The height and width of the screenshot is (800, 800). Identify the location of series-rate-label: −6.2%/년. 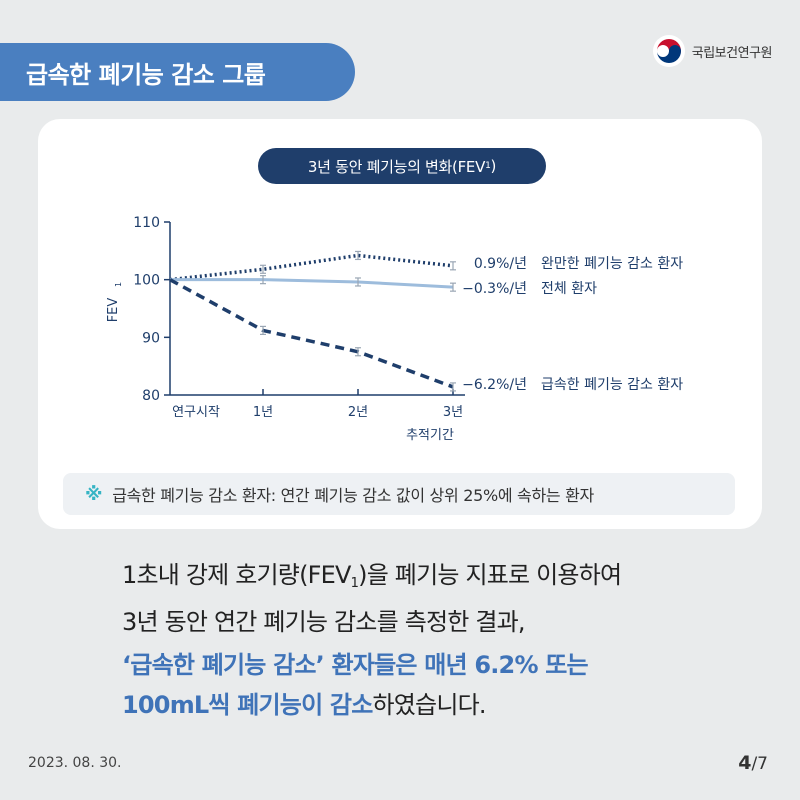
(494, 385).